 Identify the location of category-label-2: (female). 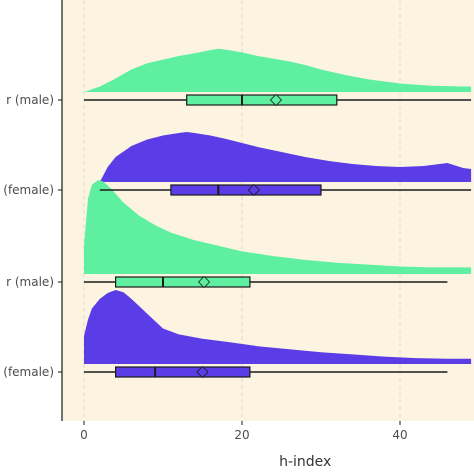
(28, 190).